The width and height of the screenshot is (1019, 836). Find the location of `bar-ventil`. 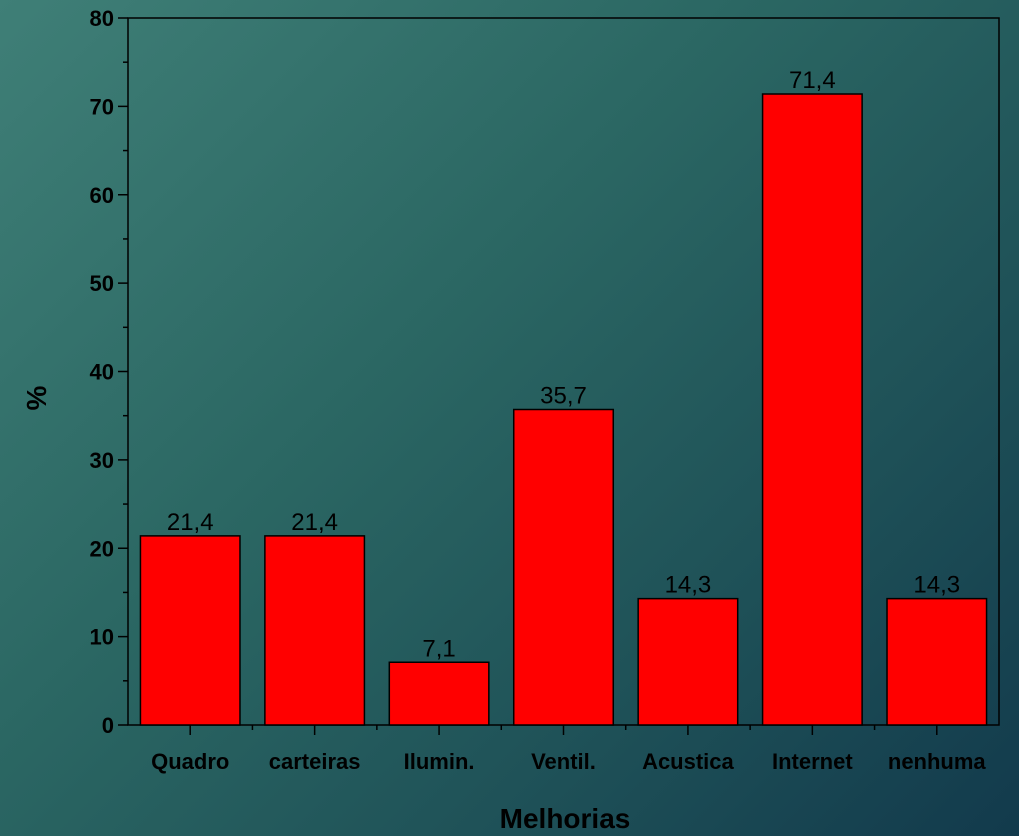

bar-ventil is located at coordinates (563, 567).